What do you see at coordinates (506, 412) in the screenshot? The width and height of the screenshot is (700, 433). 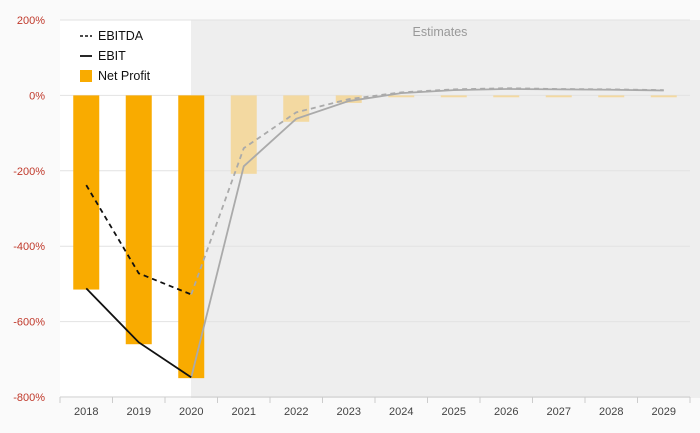 I see `x-tick-label: 2026` at bounding box center [506, 412].